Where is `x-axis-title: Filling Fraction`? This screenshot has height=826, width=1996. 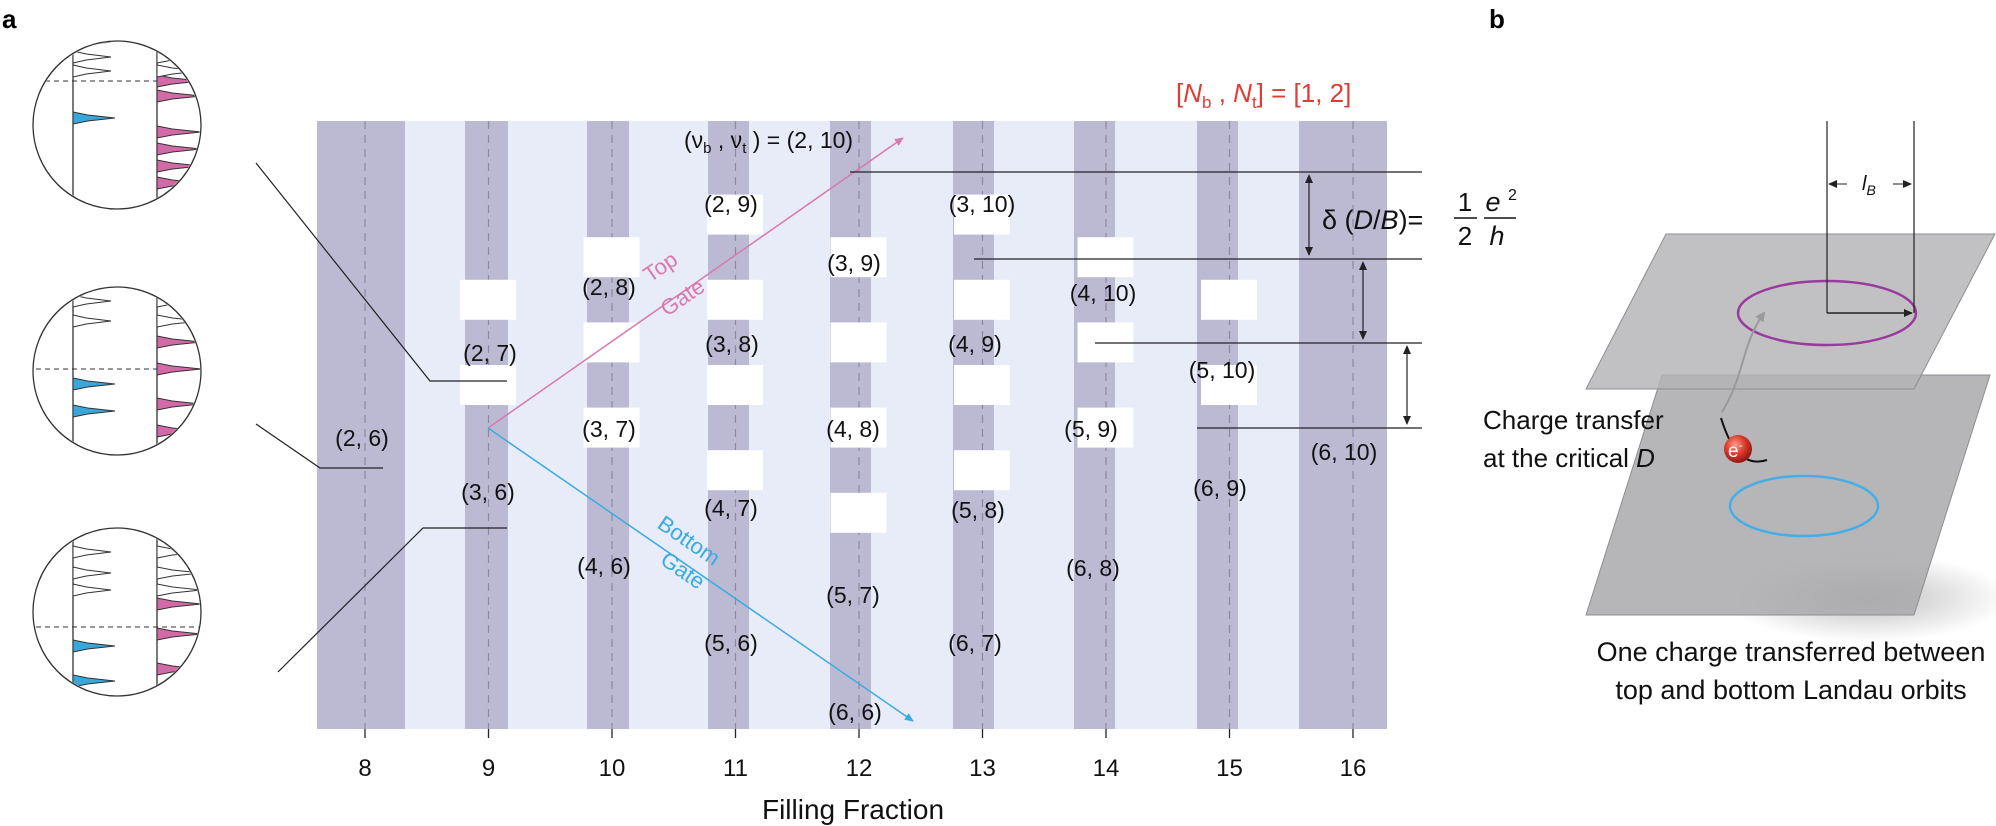
x-axis-title: Filling Fraction is located at coordinates (853, 809).